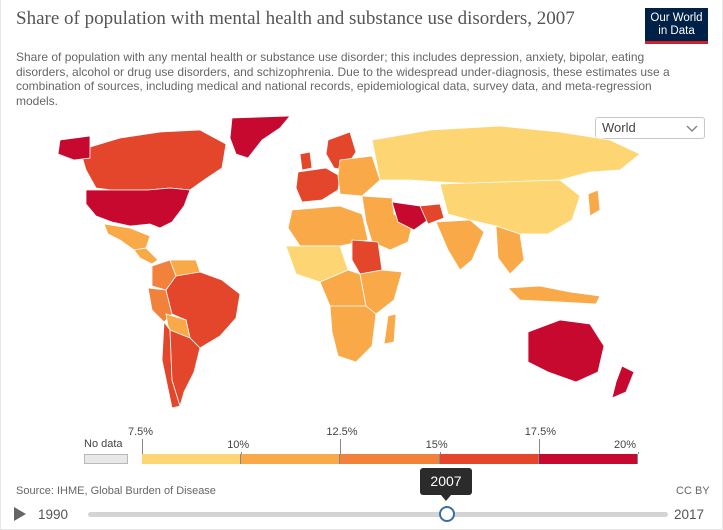  What do you see at coordinates (619, 127) in the screenshot?
I see `region-select-value: World` at bounding box center [619, 127].